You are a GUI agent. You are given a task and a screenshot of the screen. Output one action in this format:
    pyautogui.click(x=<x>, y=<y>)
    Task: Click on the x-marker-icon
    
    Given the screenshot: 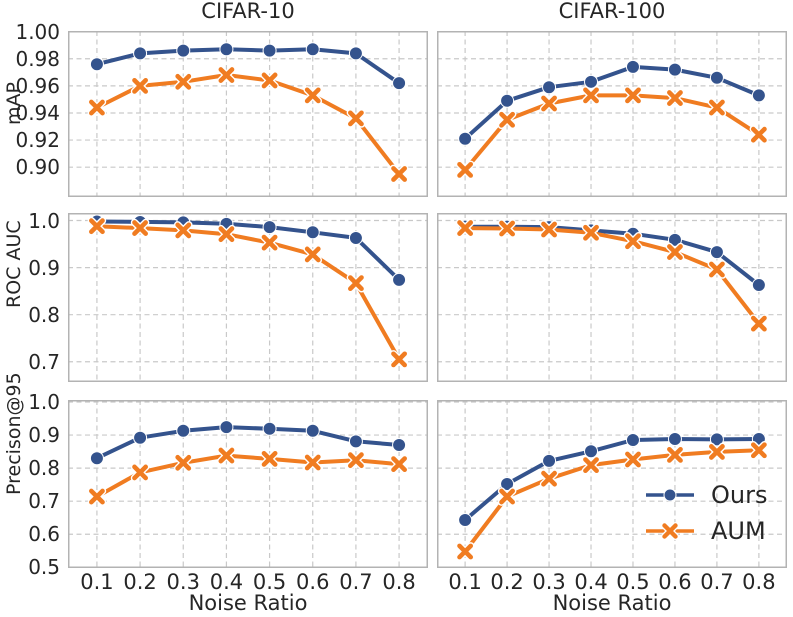 What is the action you would take?
    pyautogui.click(x=670, y=531)
    